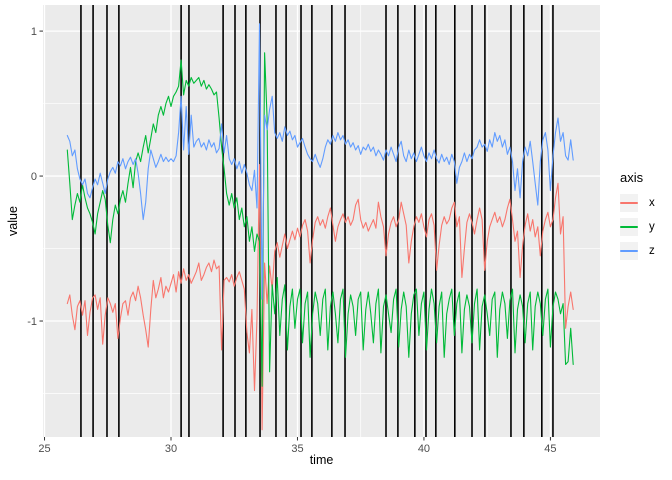 The height and width of the screenshot is (480, 672). Describe the element at coordinates (321, 460) in the screenshot. I see `x-axis-title: time` at that location.